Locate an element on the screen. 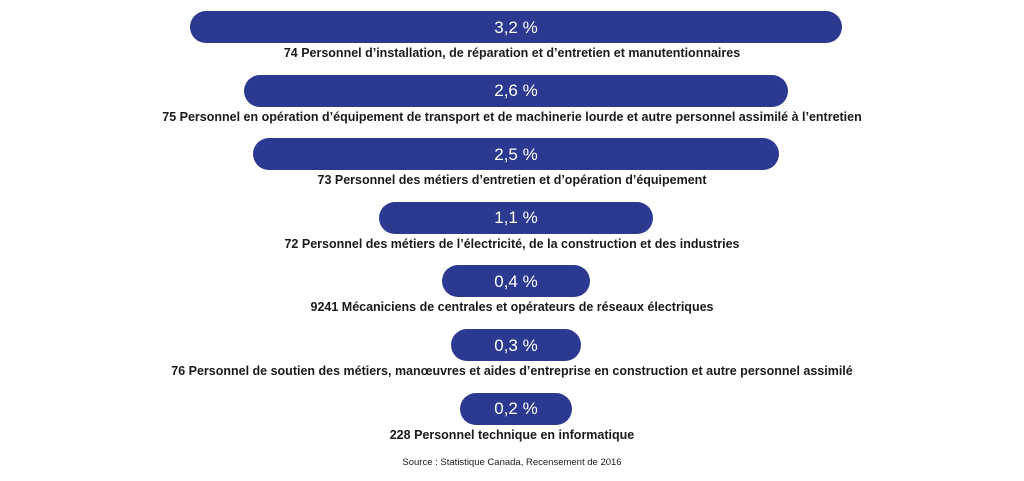  bar-value-label: 2,6 % is located at coordinates (516, 91).